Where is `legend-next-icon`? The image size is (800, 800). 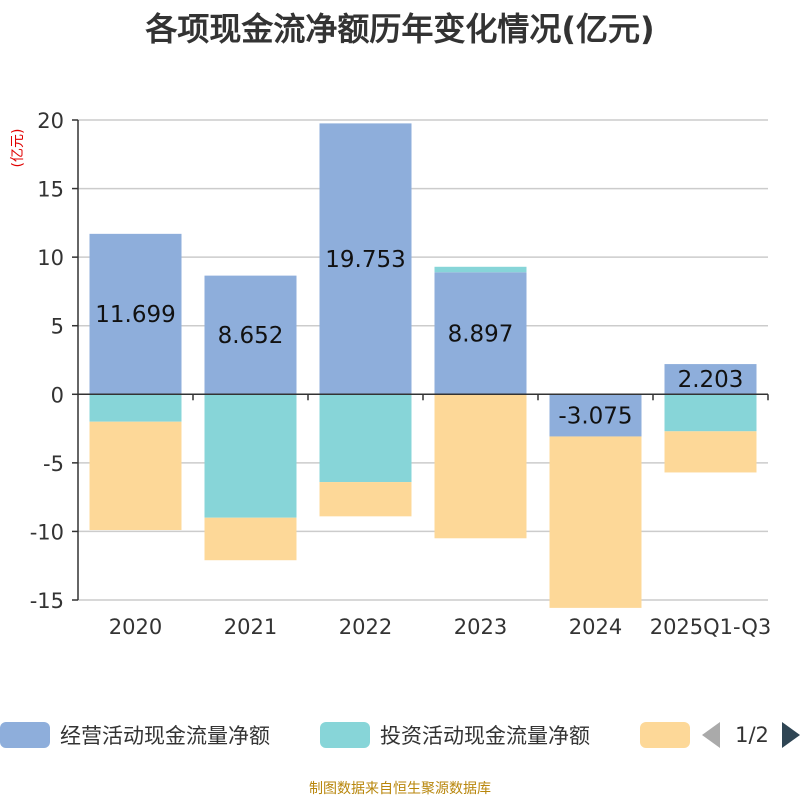
legend-next-icon is located at coordinates (791, 735).